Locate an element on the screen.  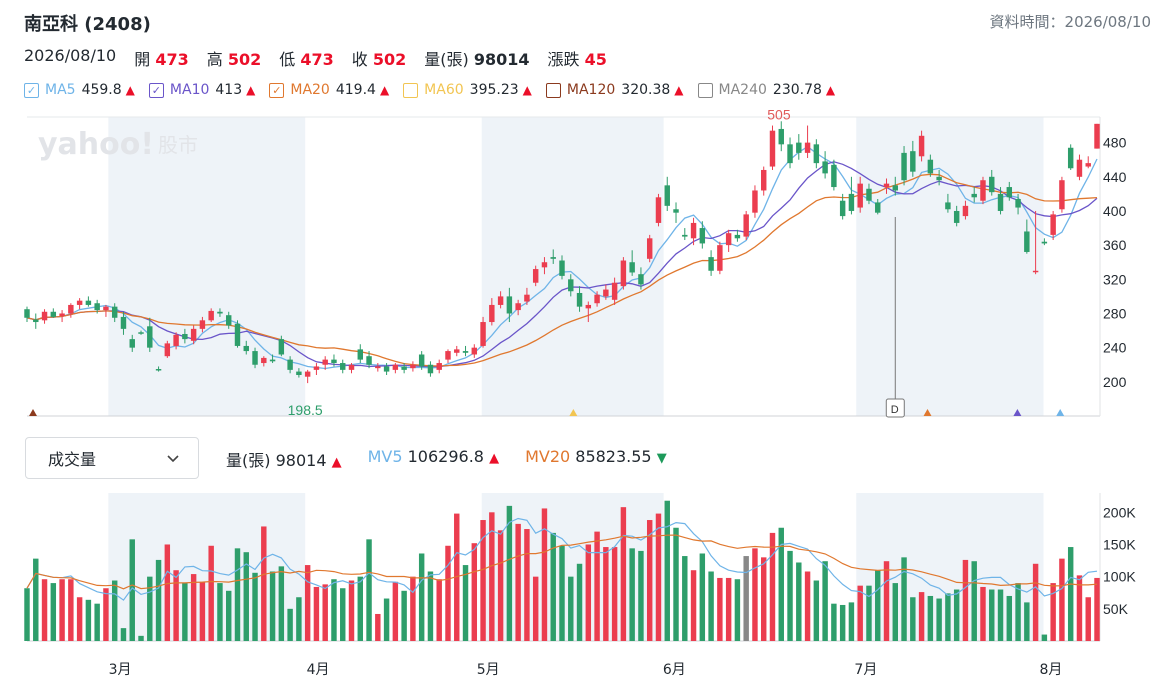
dividend-marker: D is located at coordinates (895, 408).